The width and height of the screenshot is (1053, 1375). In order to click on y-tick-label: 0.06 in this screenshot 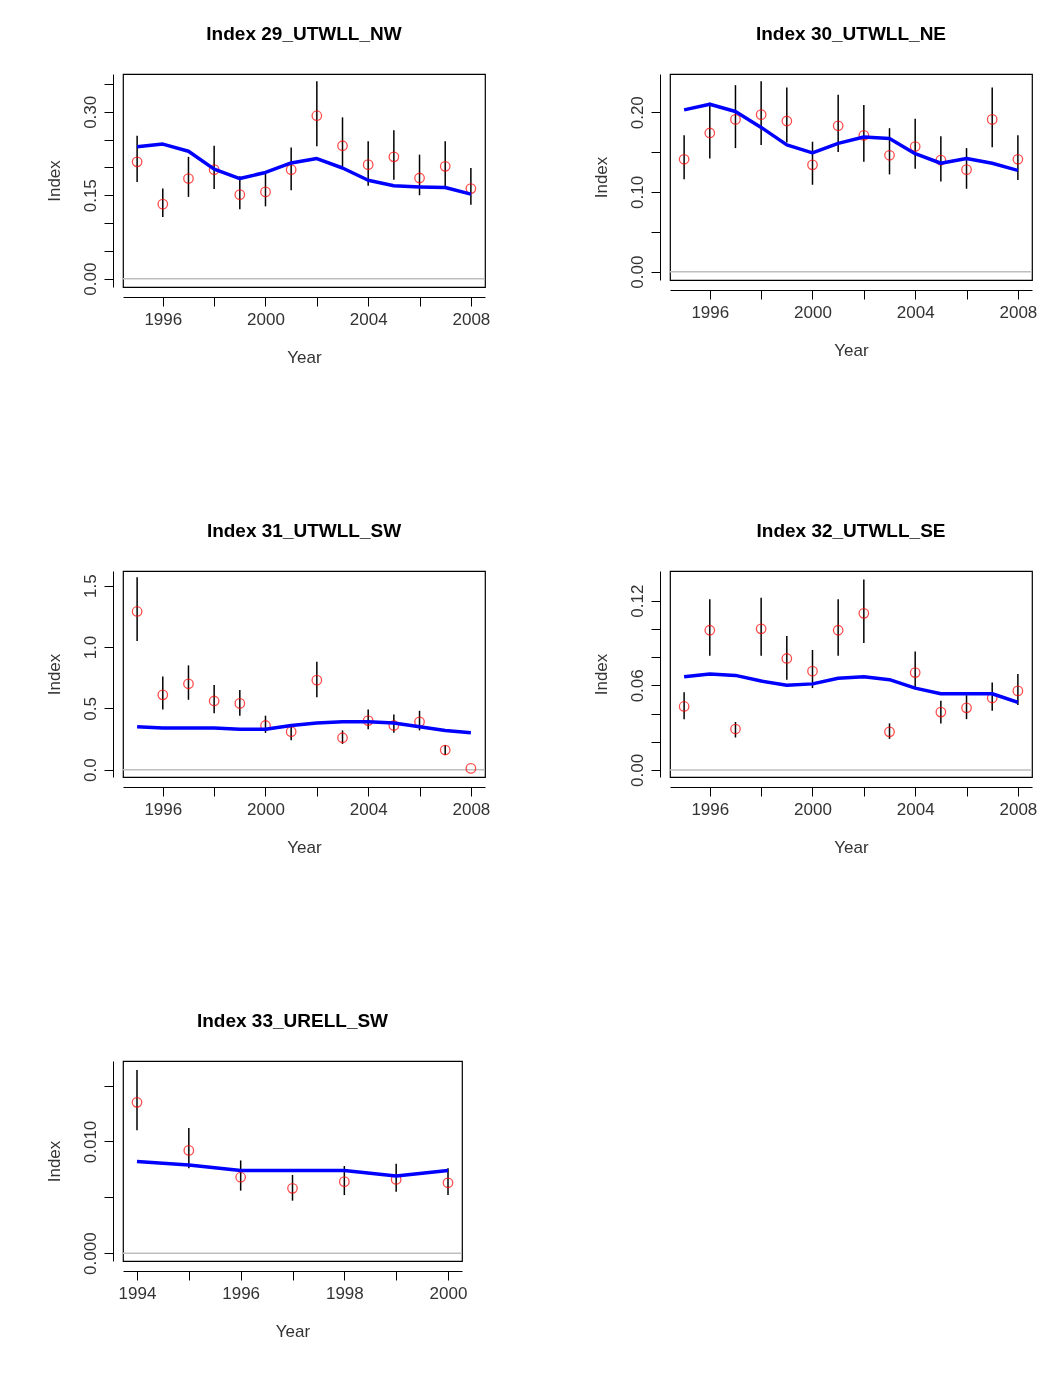, I will do `click(637, 686)`.